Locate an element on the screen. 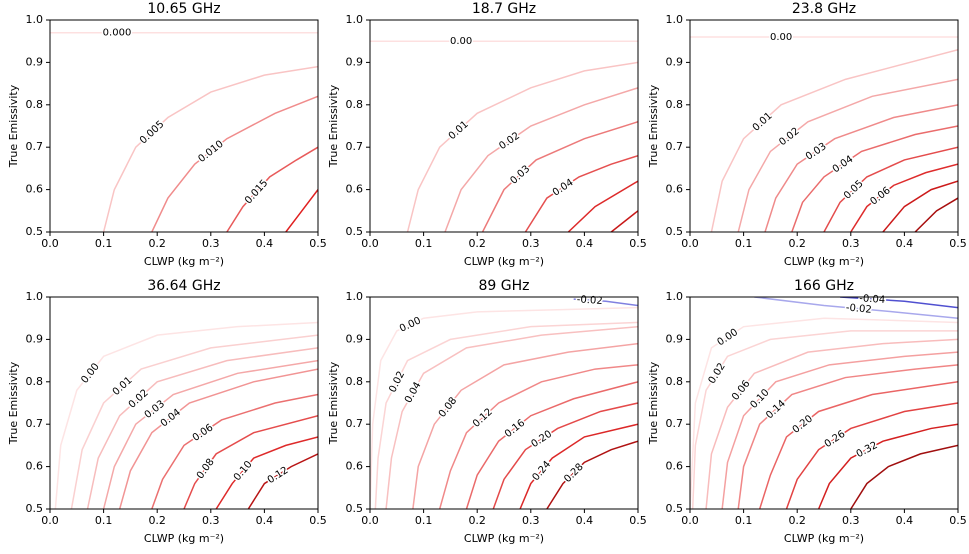  contour-label: 0.015 is located at coordinates (256, 192).